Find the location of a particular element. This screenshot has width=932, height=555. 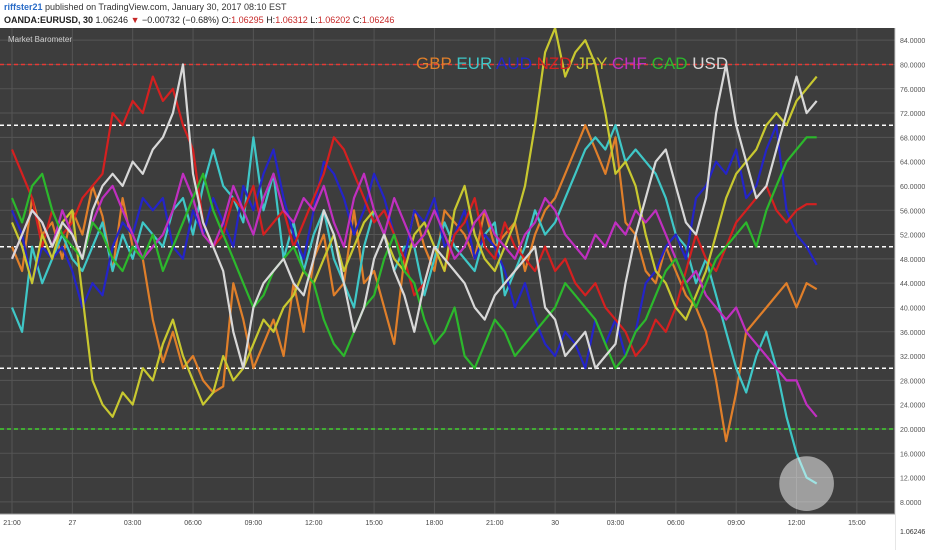

price-change: −0.00732 (−0.68%) is located at coordinates (181, 20).